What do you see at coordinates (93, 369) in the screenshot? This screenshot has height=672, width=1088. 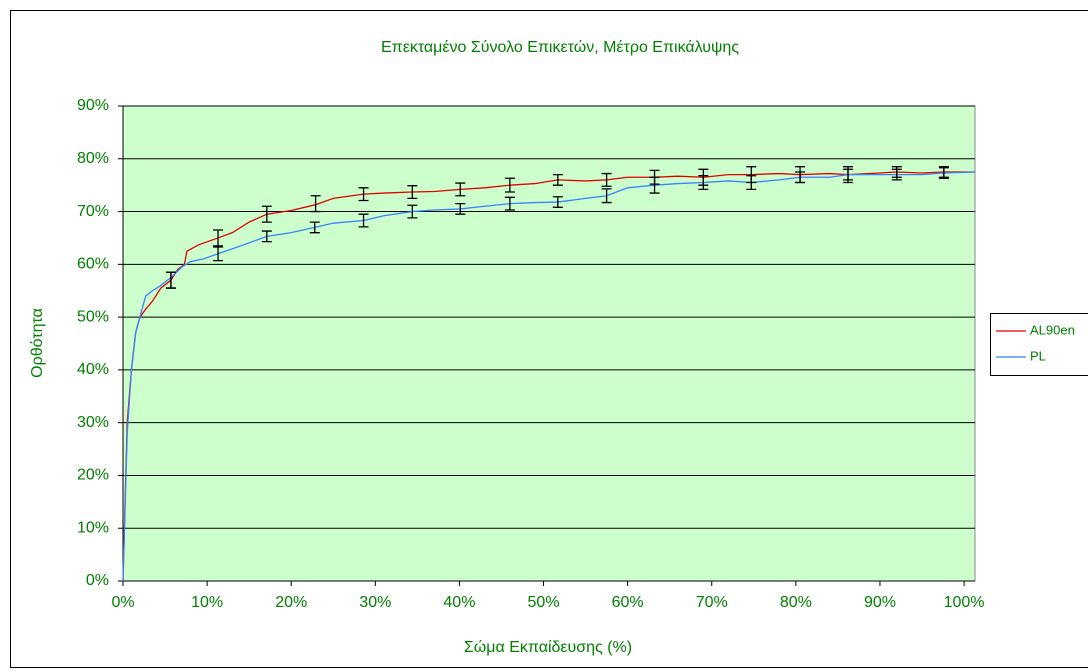 I see `y-tick-label: 40%` at bounding box center [93, 369].